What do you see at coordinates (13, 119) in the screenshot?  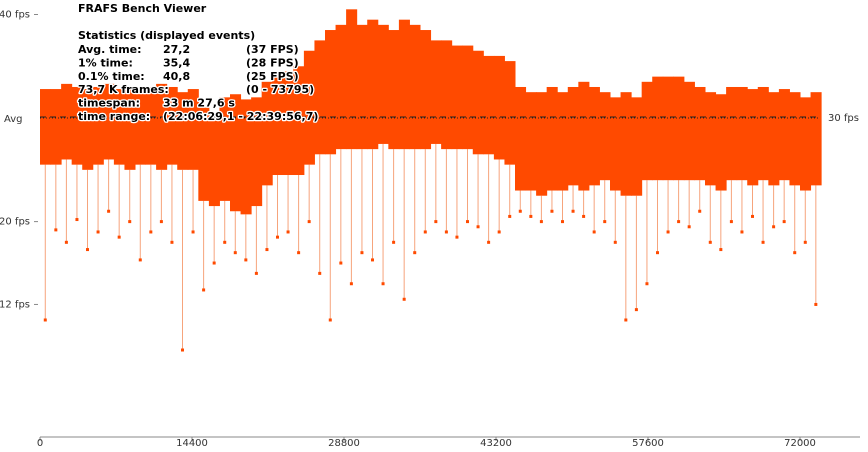 I see `avg-label: Avg` at bounding box center [13, 119].